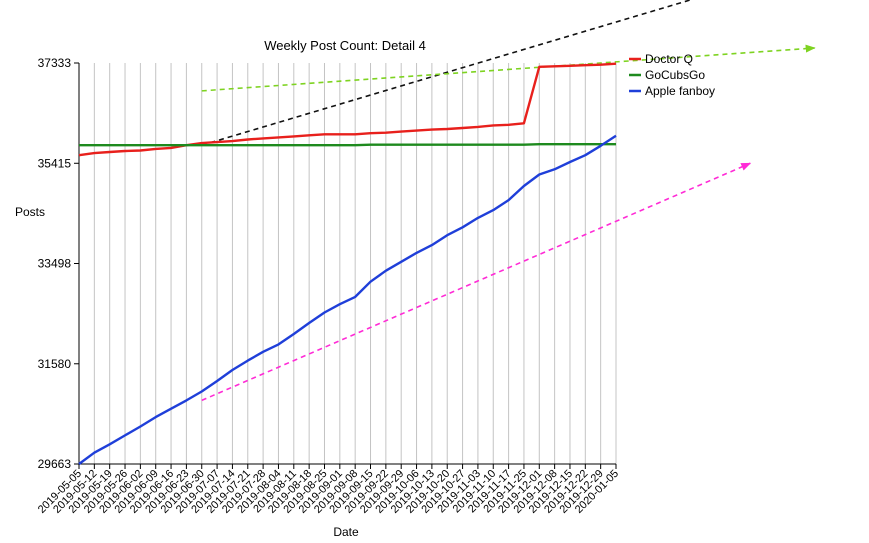 This screenshot has width=869, height=543. Describe the element at coordinates (345, 45) in the screenshot. I see `chart-title: Weekly Post Count: Detail 4` at that location.